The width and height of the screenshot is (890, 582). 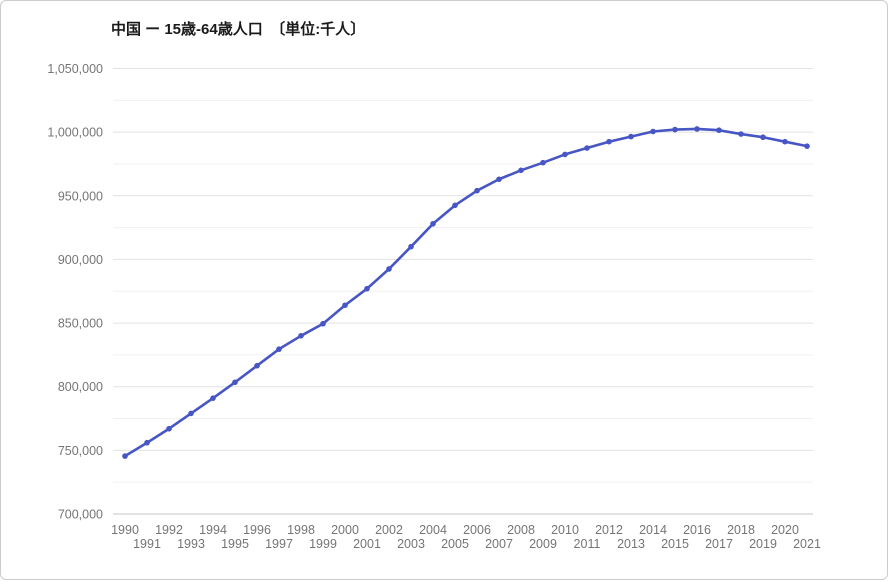 I want to click on x-tick-label: 2004, so click(x=433, y=530).